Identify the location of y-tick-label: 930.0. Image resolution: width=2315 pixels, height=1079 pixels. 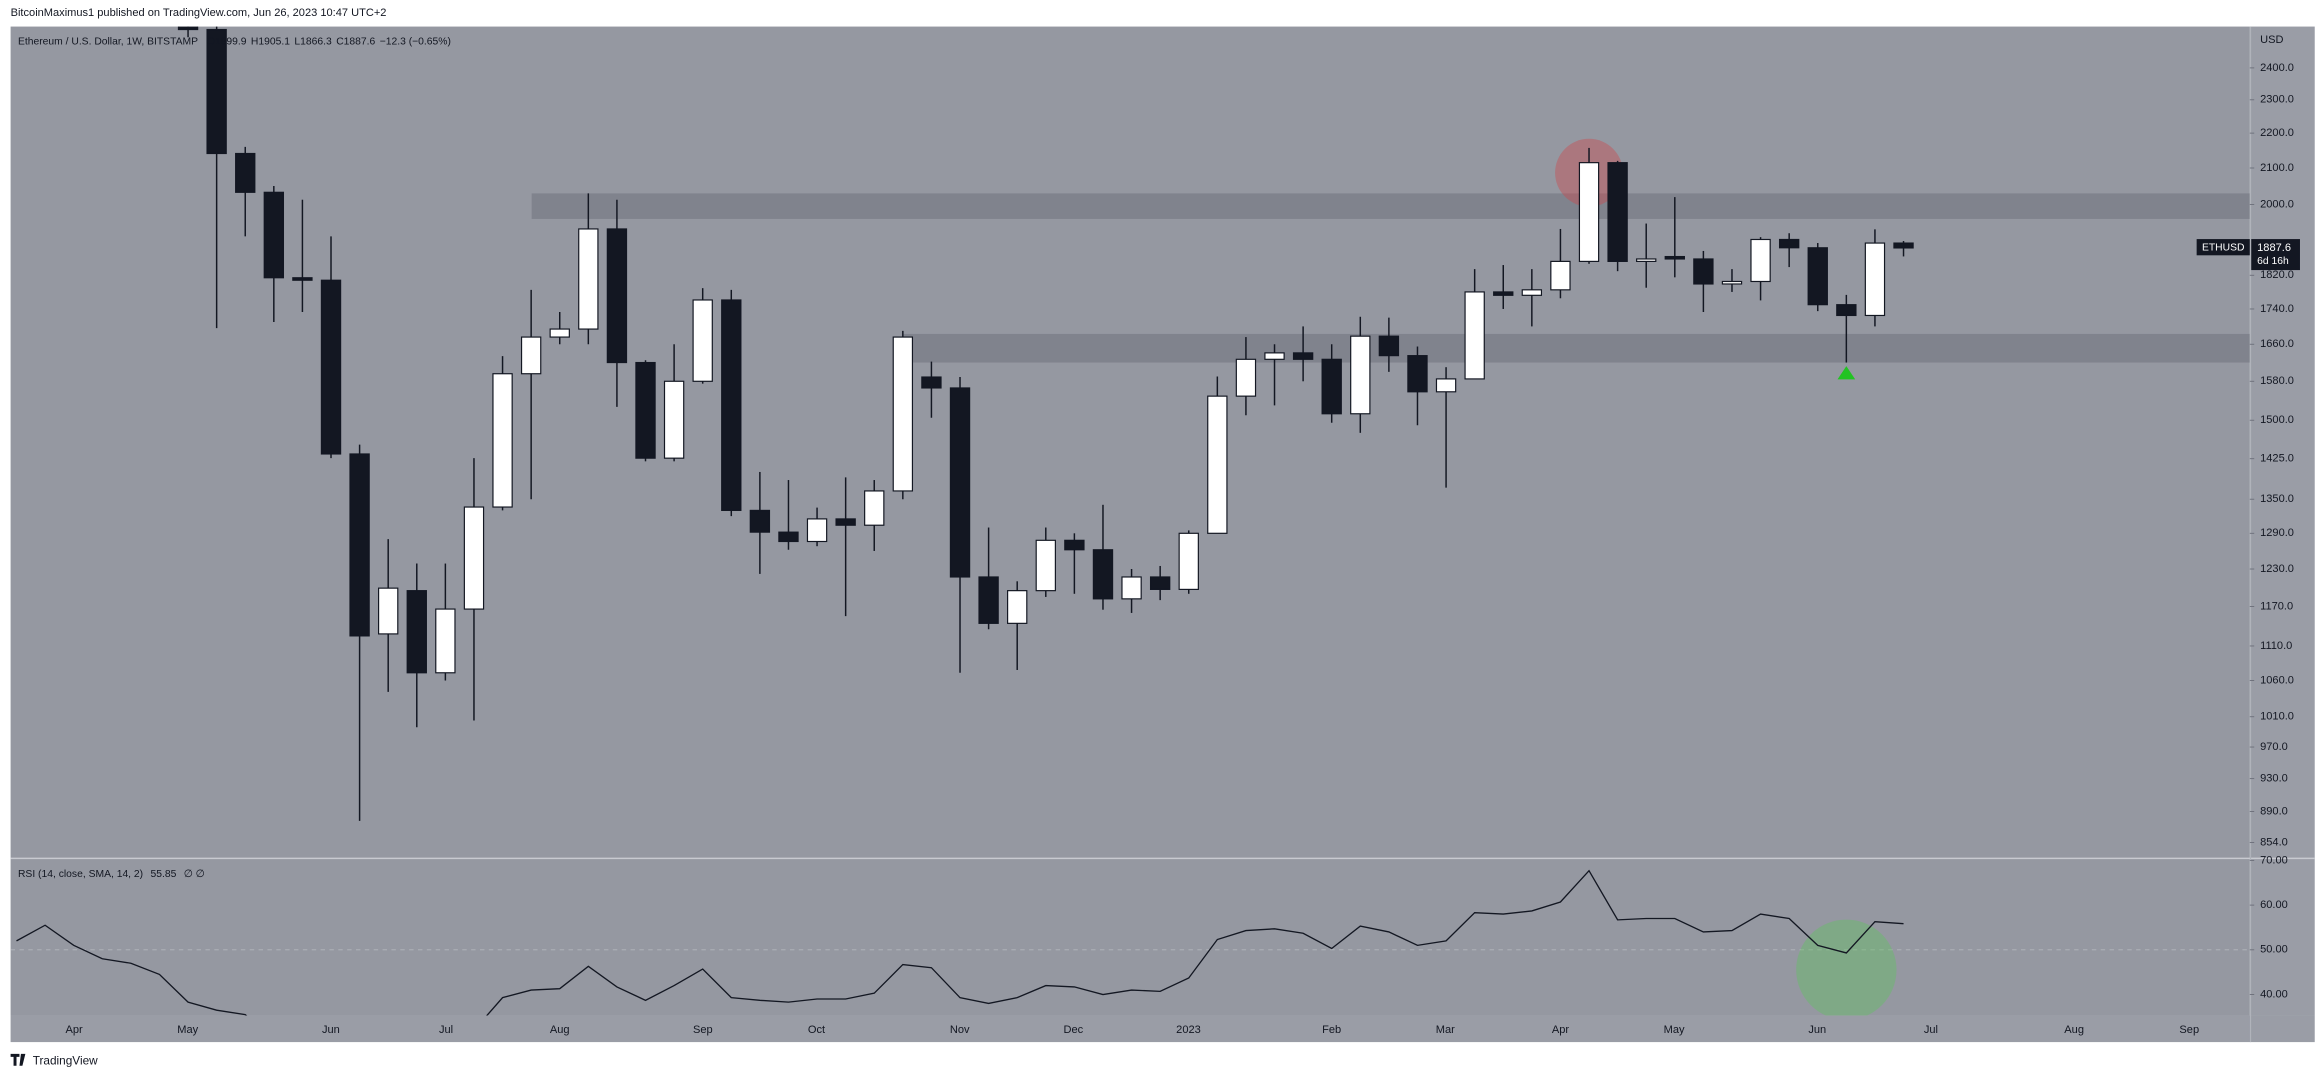
(2274, 779).